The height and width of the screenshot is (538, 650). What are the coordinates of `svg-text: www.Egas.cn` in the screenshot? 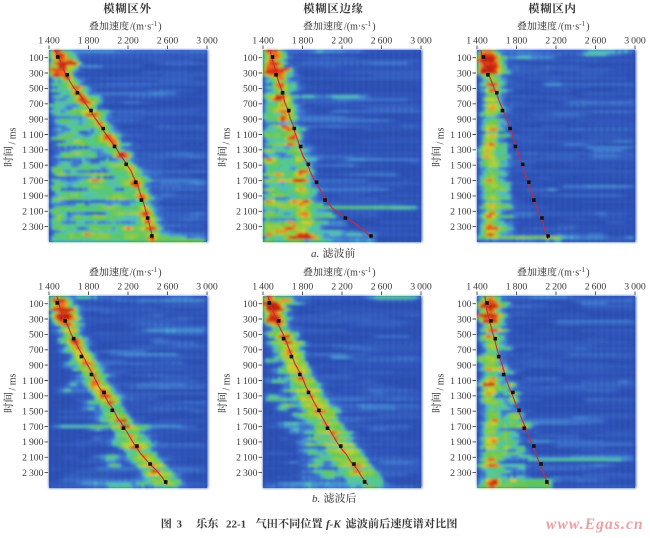 It's located at (595, 524).